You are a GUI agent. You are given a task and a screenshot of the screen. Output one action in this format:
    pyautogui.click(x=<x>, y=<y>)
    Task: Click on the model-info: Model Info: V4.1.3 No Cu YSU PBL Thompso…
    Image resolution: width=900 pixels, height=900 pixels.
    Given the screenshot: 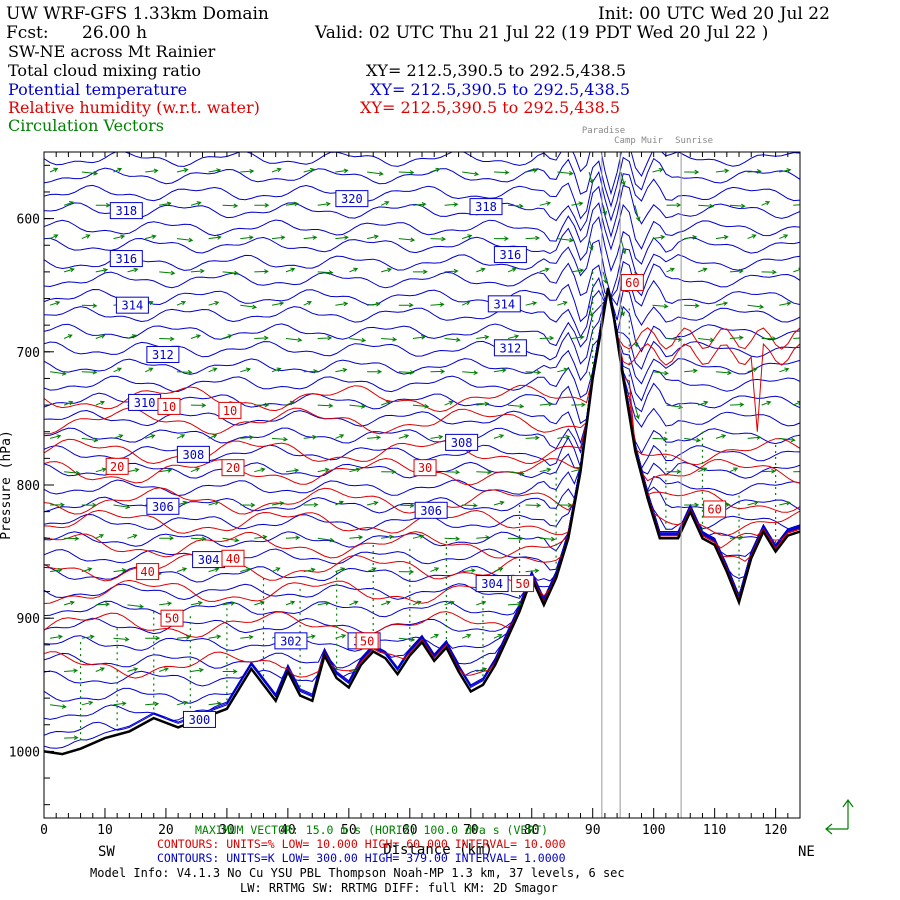 What is the action you would take?
    pyautogui.click(x=357, y=873)
    